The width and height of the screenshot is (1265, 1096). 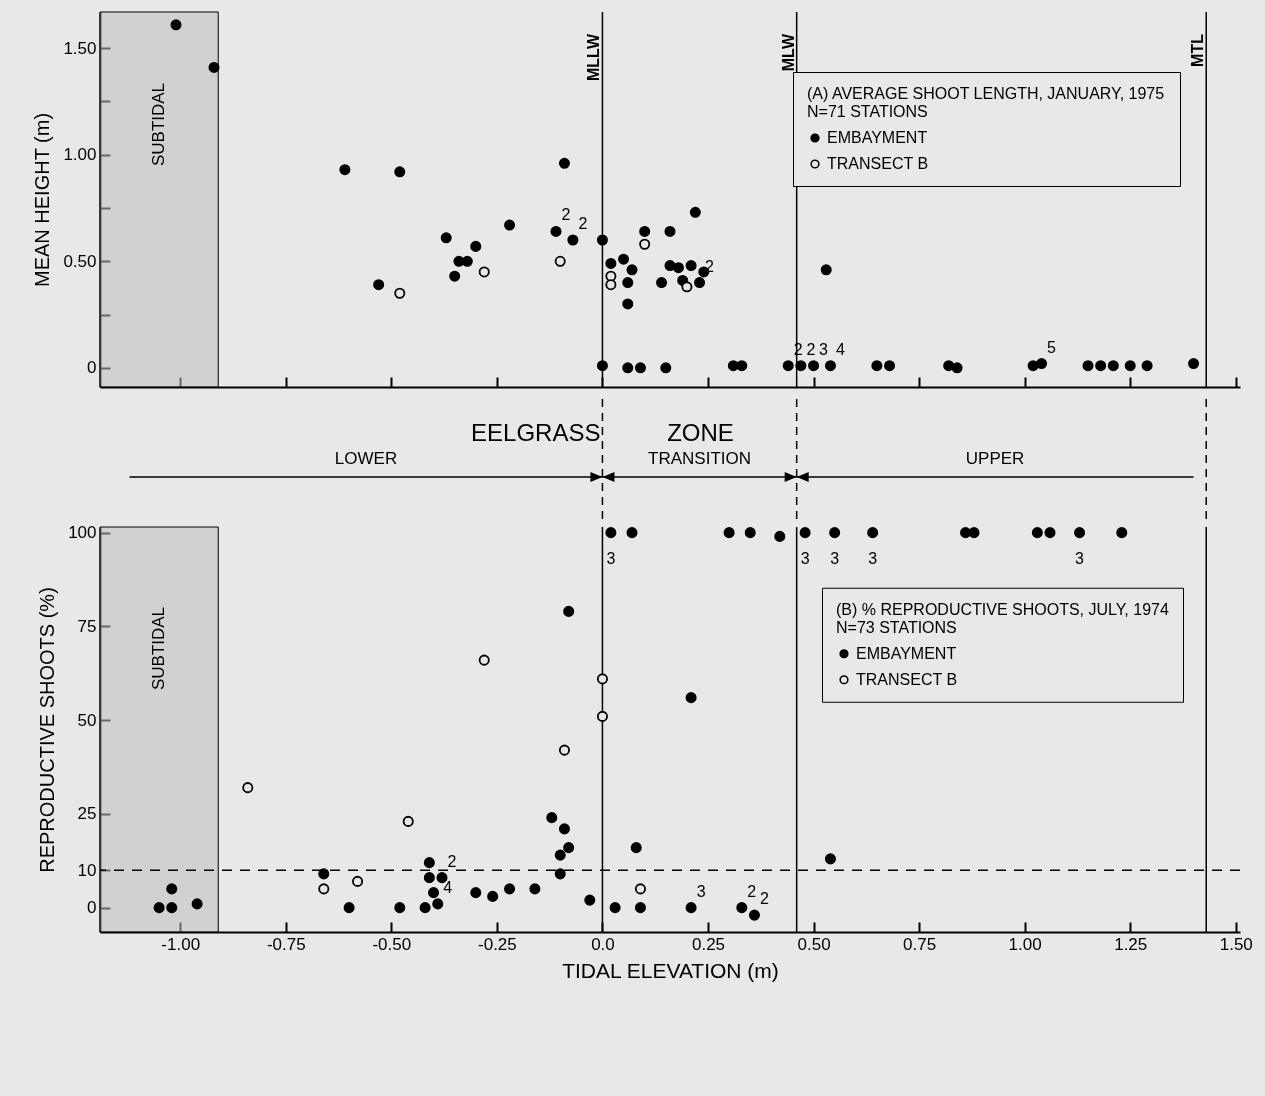 What do you see at coordinates (497, 944) in the screenshot?
I see `x-tick-label: -0.25` at bounding box center [497, 944].